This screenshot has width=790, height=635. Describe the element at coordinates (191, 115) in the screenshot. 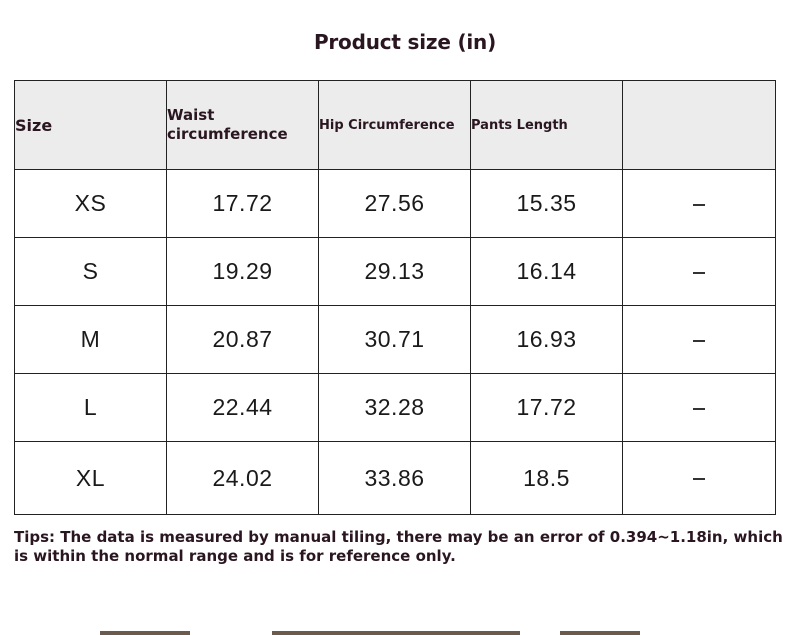

I see `header-waist-line1: Waist` at that location.